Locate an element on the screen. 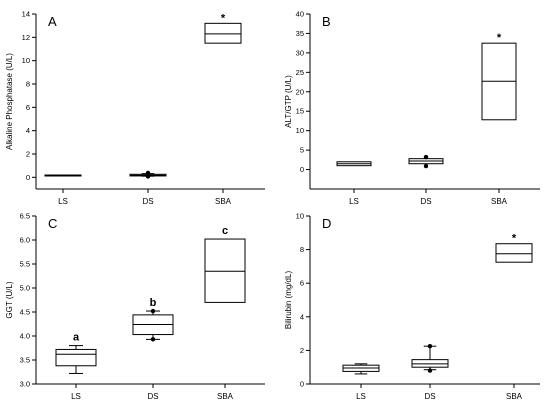 The height and width of the screenshot is (404, 550). y-tick-label: 40 is located at coordinates (300, 14).